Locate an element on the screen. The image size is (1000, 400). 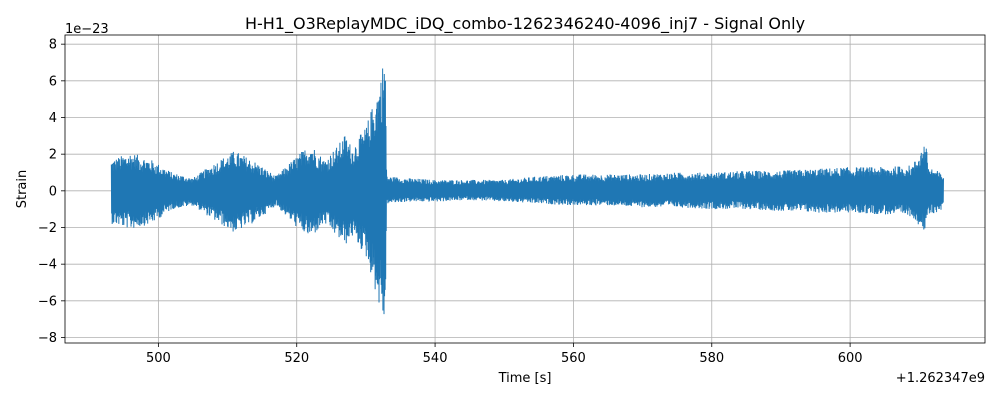
x-tick-label: 600 is located at coordinates (850, 358).